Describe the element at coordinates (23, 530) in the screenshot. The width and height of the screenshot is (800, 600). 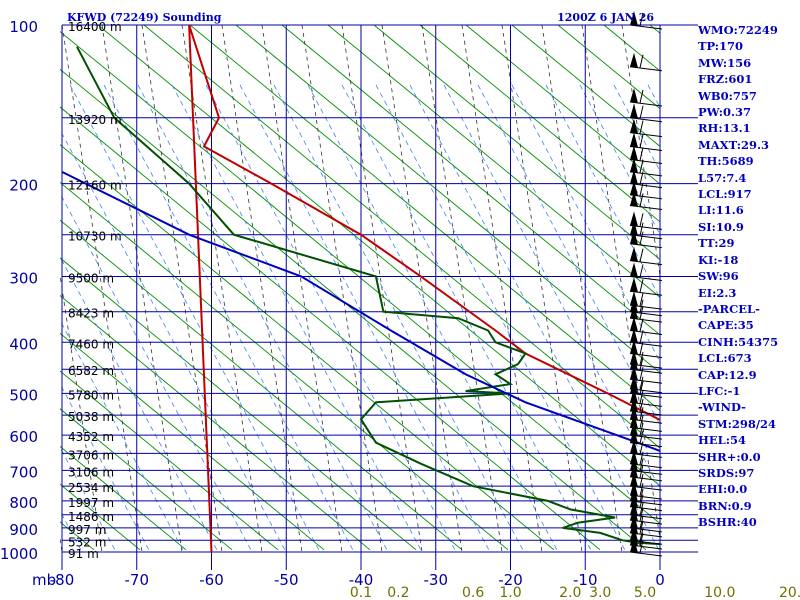
I see `pressure-tick-label: 900` at that location.